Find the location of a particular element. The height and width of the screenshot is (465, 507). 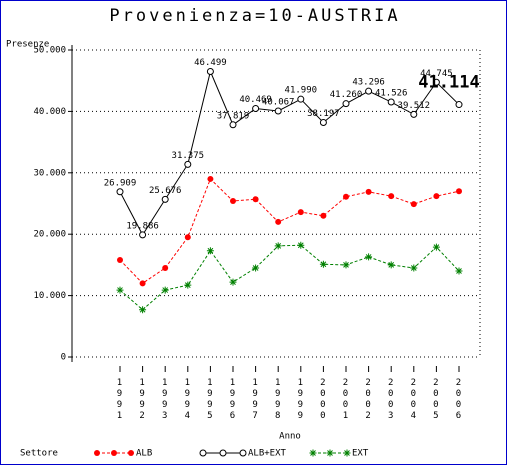

chart-title: Provenienza=10-AUSTRIA is located at coordinates (254, 16).